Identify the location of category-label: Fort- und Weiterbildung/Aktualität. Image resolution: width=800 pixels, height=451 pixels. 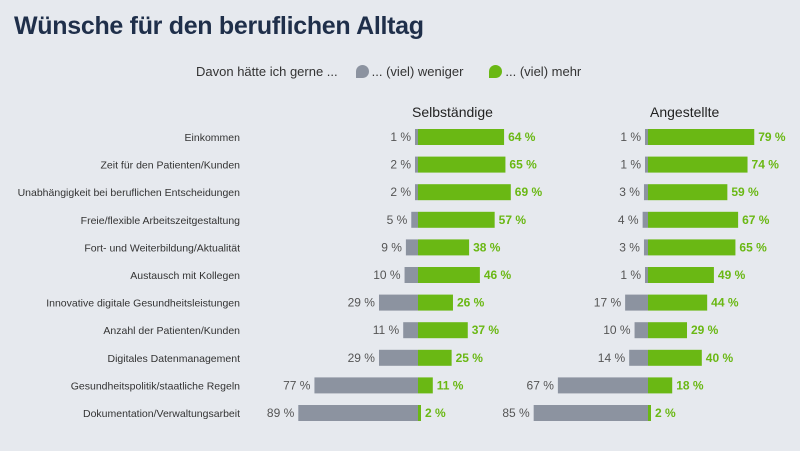
(162, 248).